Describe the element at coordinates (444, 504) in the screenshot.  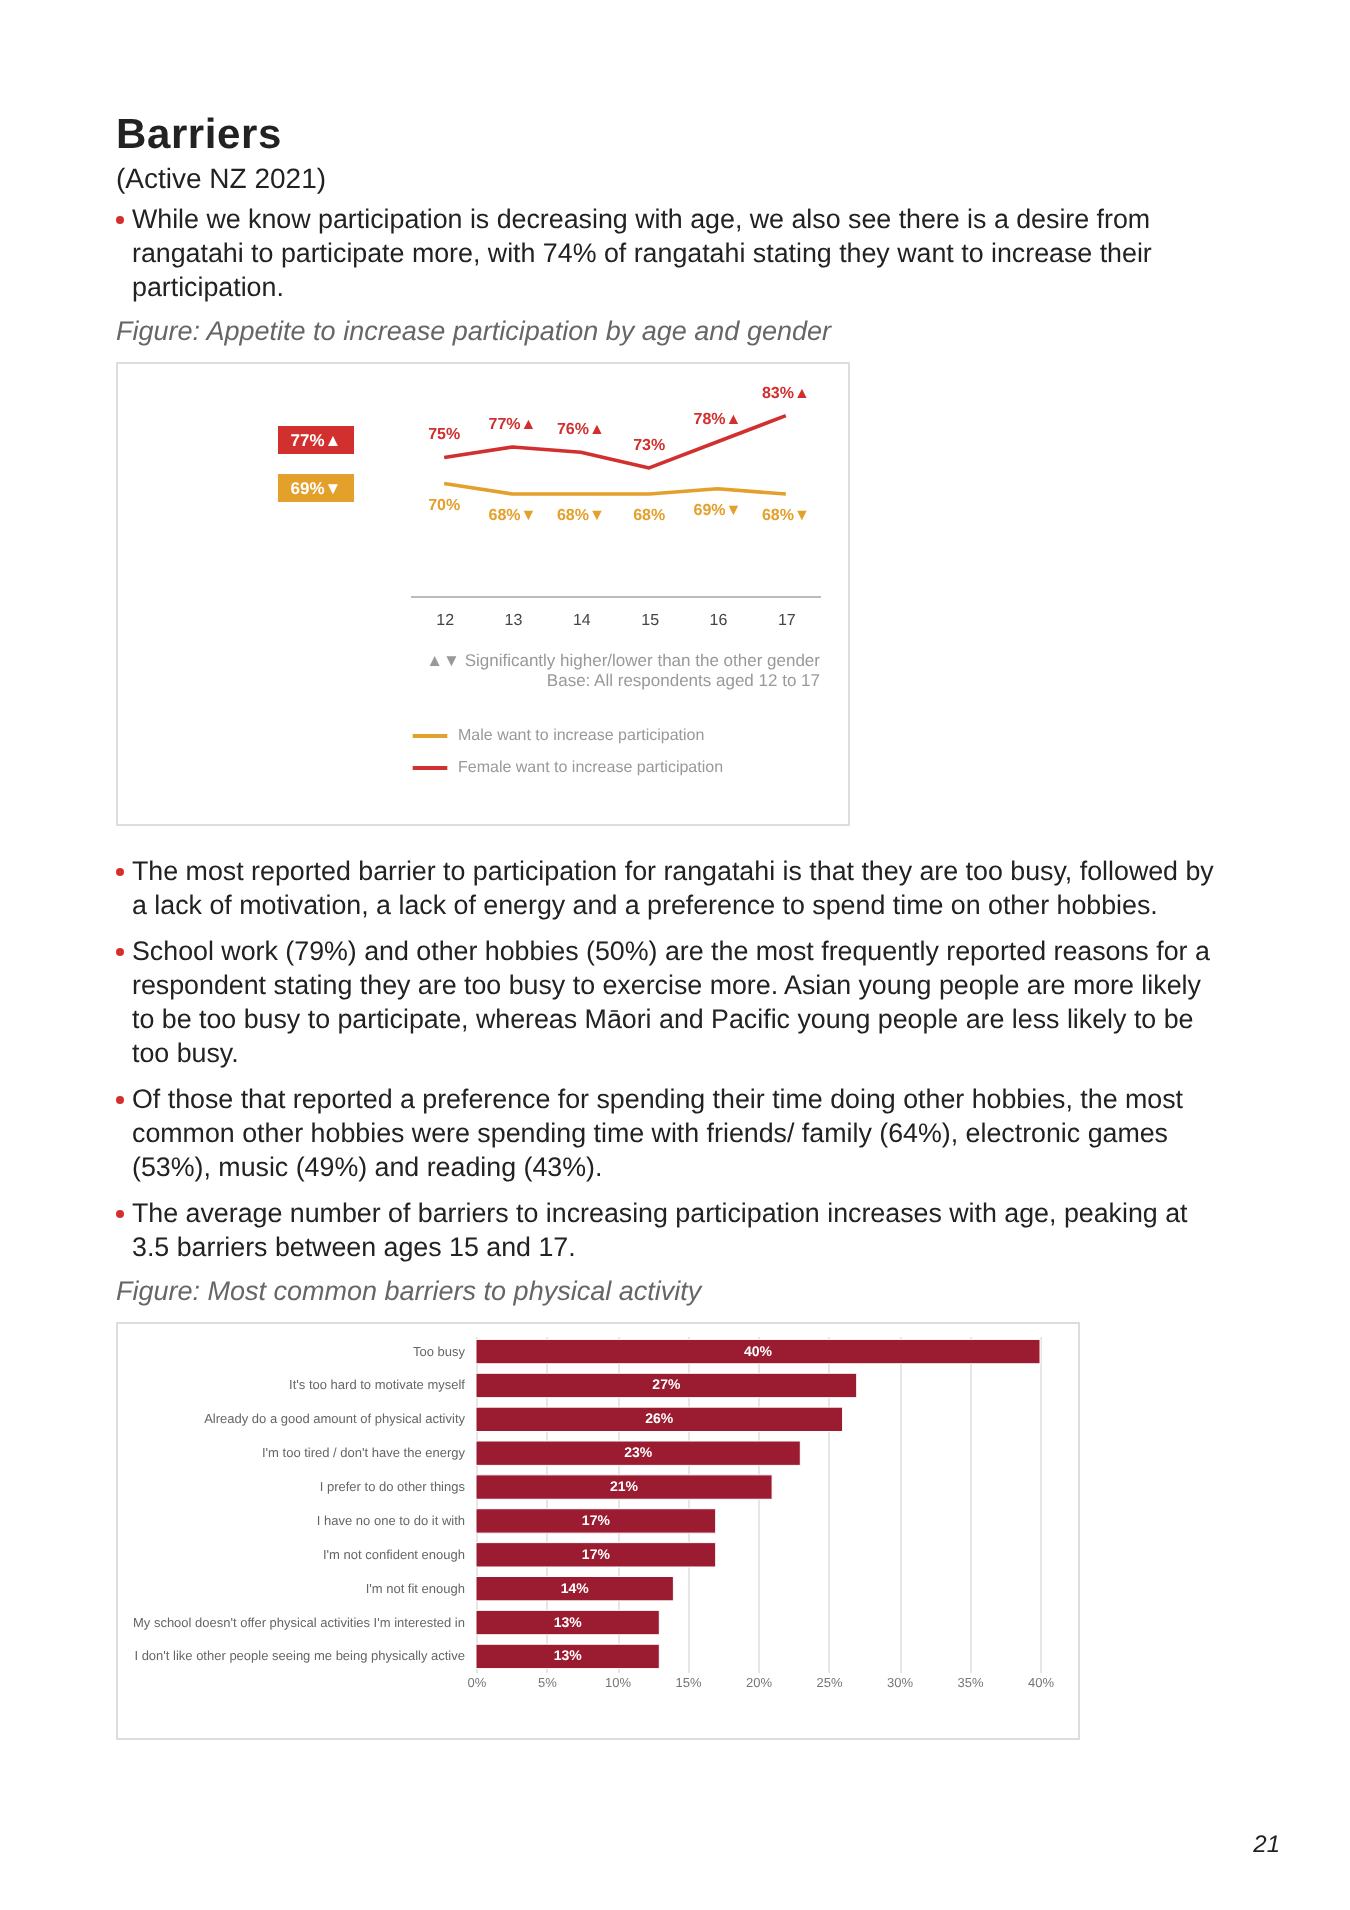
I see `data-label: 70%` at that location.